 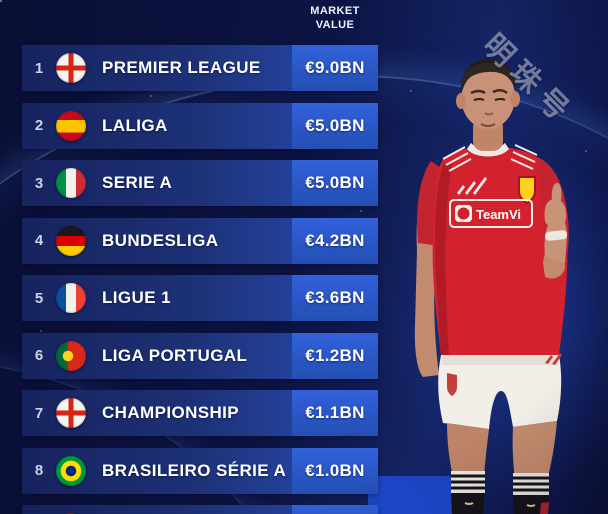 What do you see at coordinates (335, 240) in the screenshot?
I see `value-badge-label: €4.2BN` at bounding box center [335, 240].